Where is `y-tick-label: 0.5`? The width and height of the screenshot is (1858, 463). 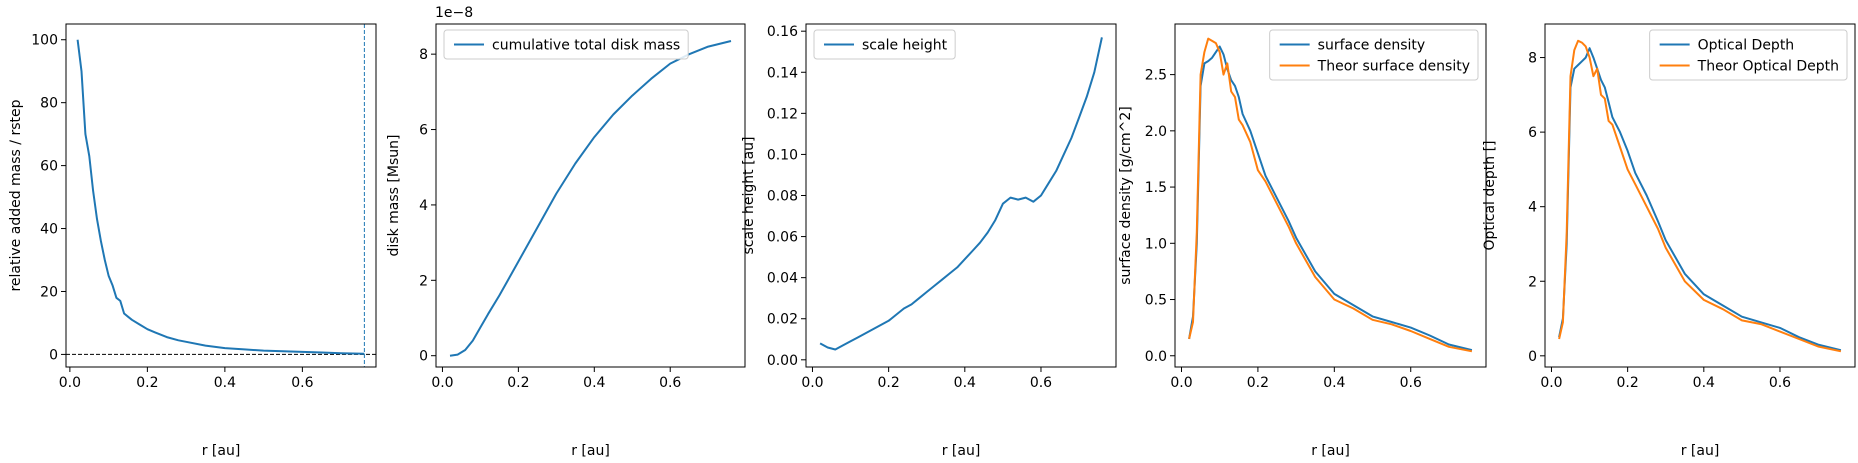
y-tick-label: 0.5 is located at coordinates (1156, 301).